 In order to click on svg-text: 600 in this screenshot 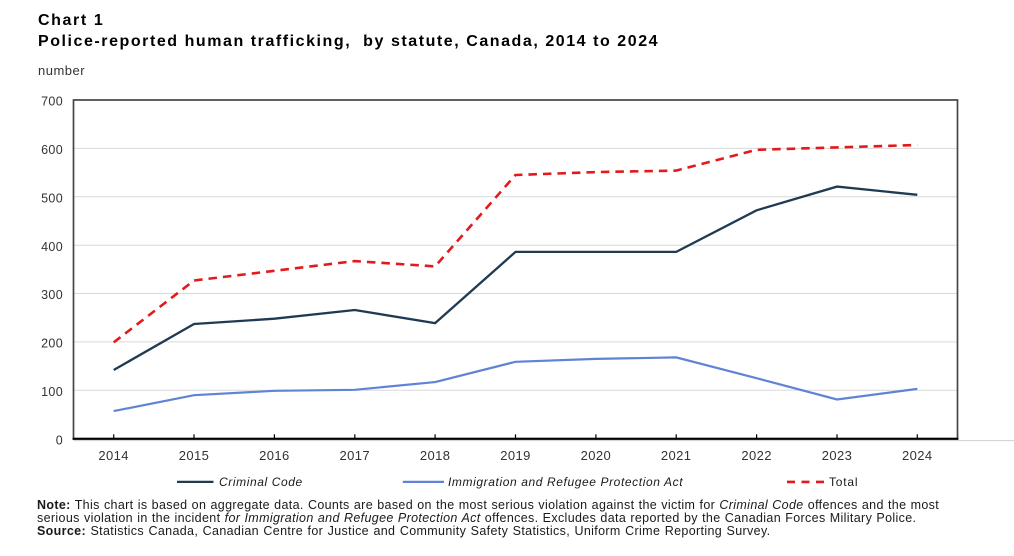, I will do `click(52, 150)`.